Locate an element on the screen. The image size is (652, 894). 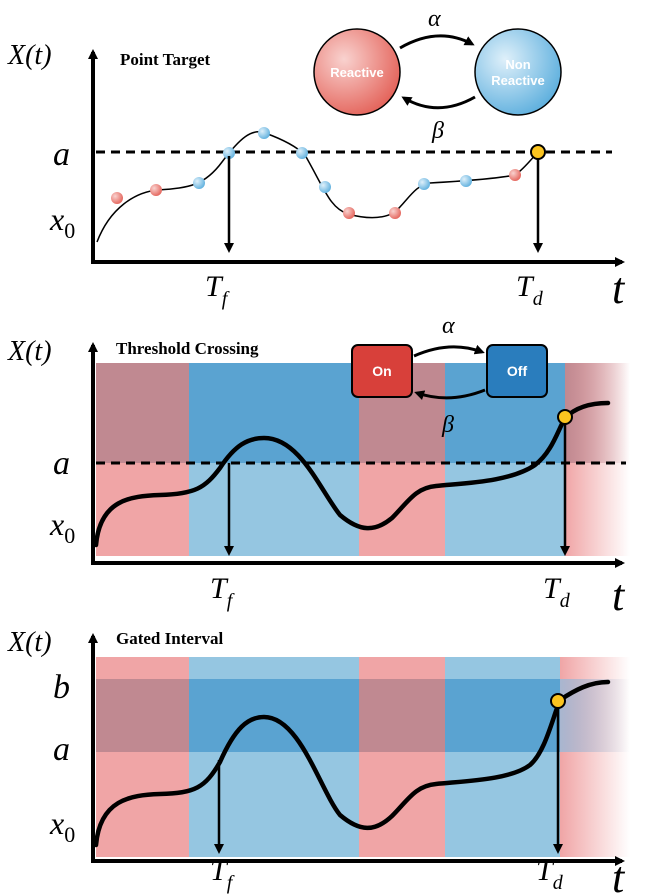
nonreactive-state-label-line1: Non is located at coordinates (517, 64).